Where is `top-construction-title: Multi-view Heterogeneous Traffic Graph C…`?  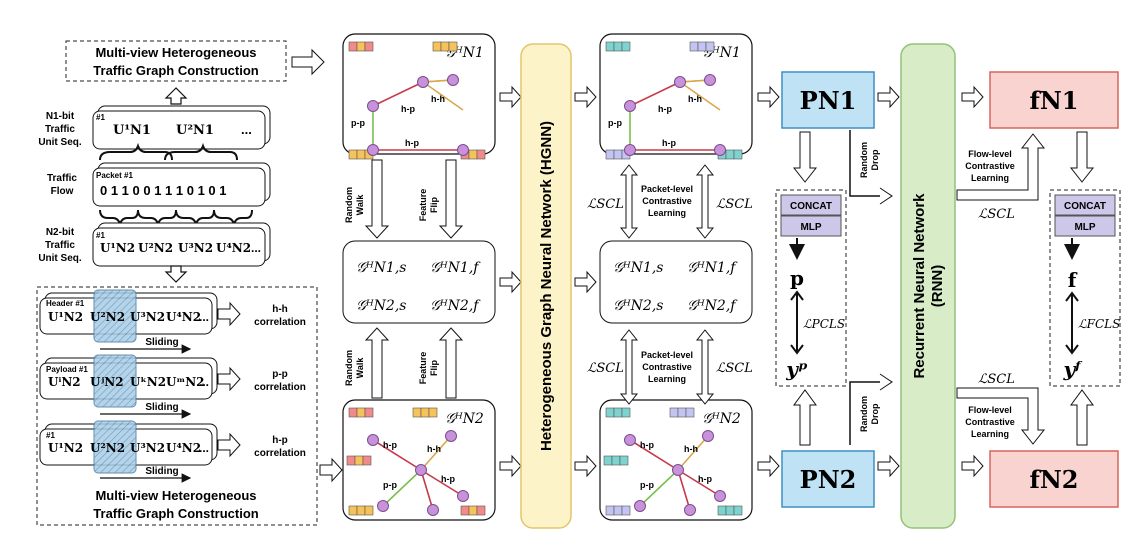
top-construction-title: Multi-view Heterogeneous Traffic Graph C… is located at coordinates (176, 61).